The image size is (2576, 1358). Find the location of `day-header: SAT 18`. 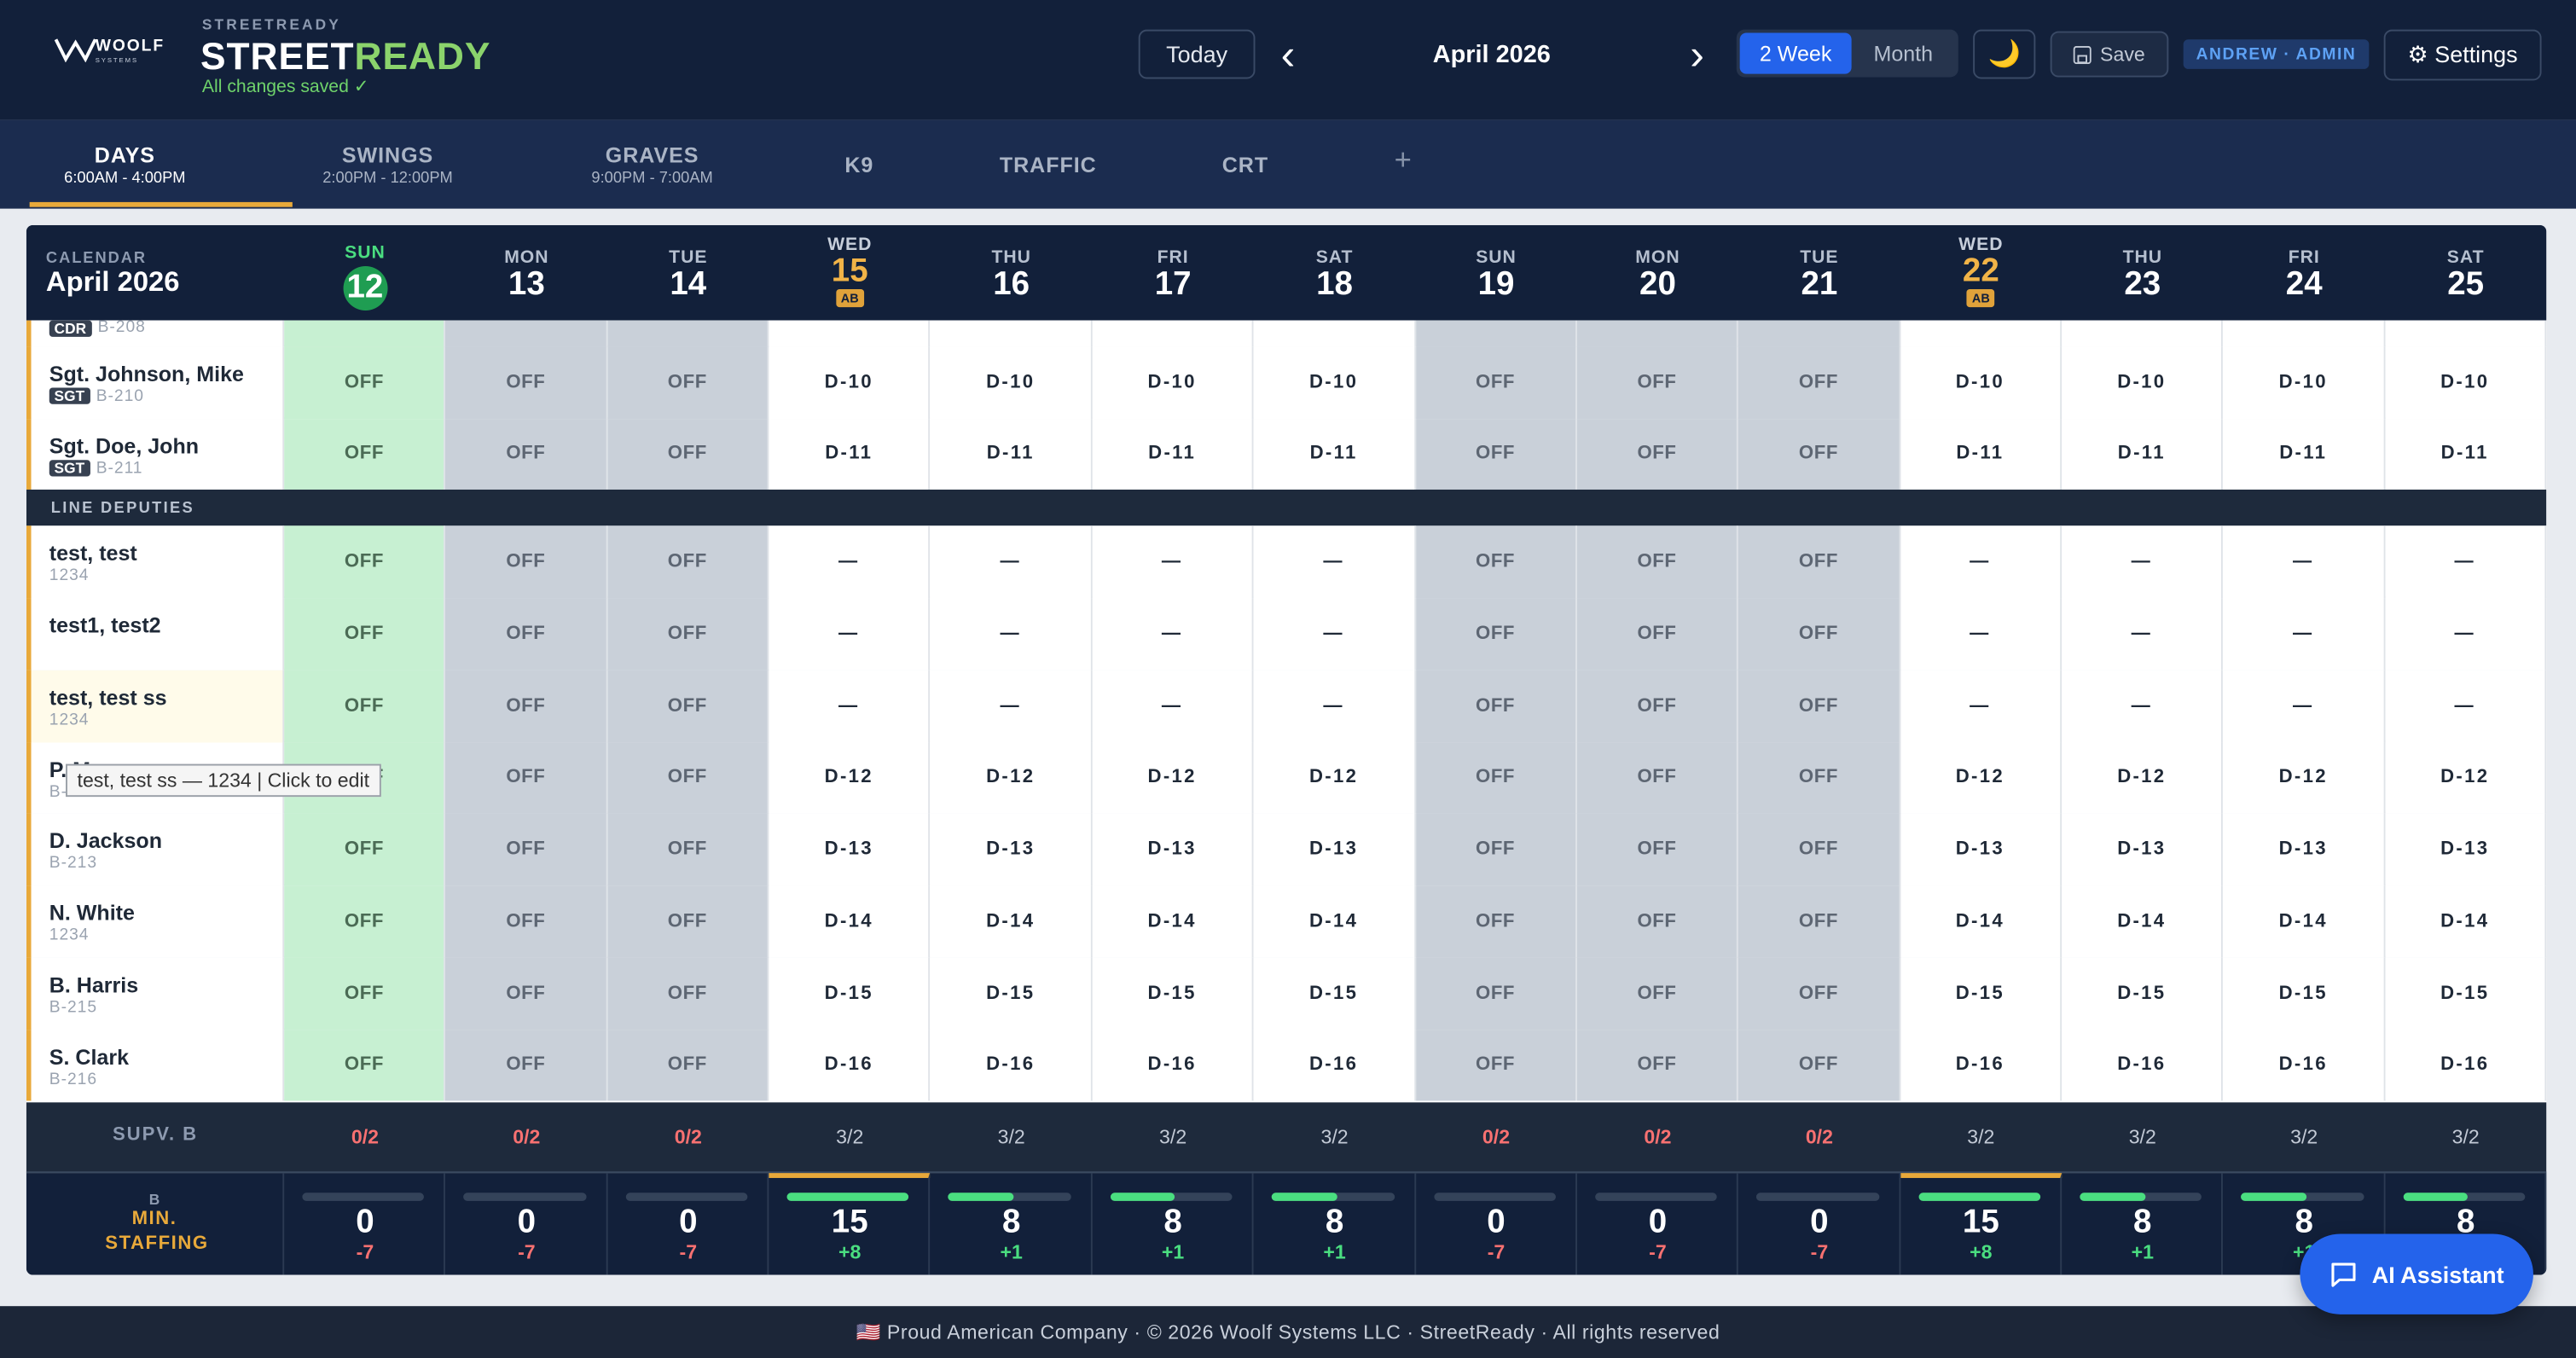

day-header: SAT 18 is located at coordinates (1334, 273).